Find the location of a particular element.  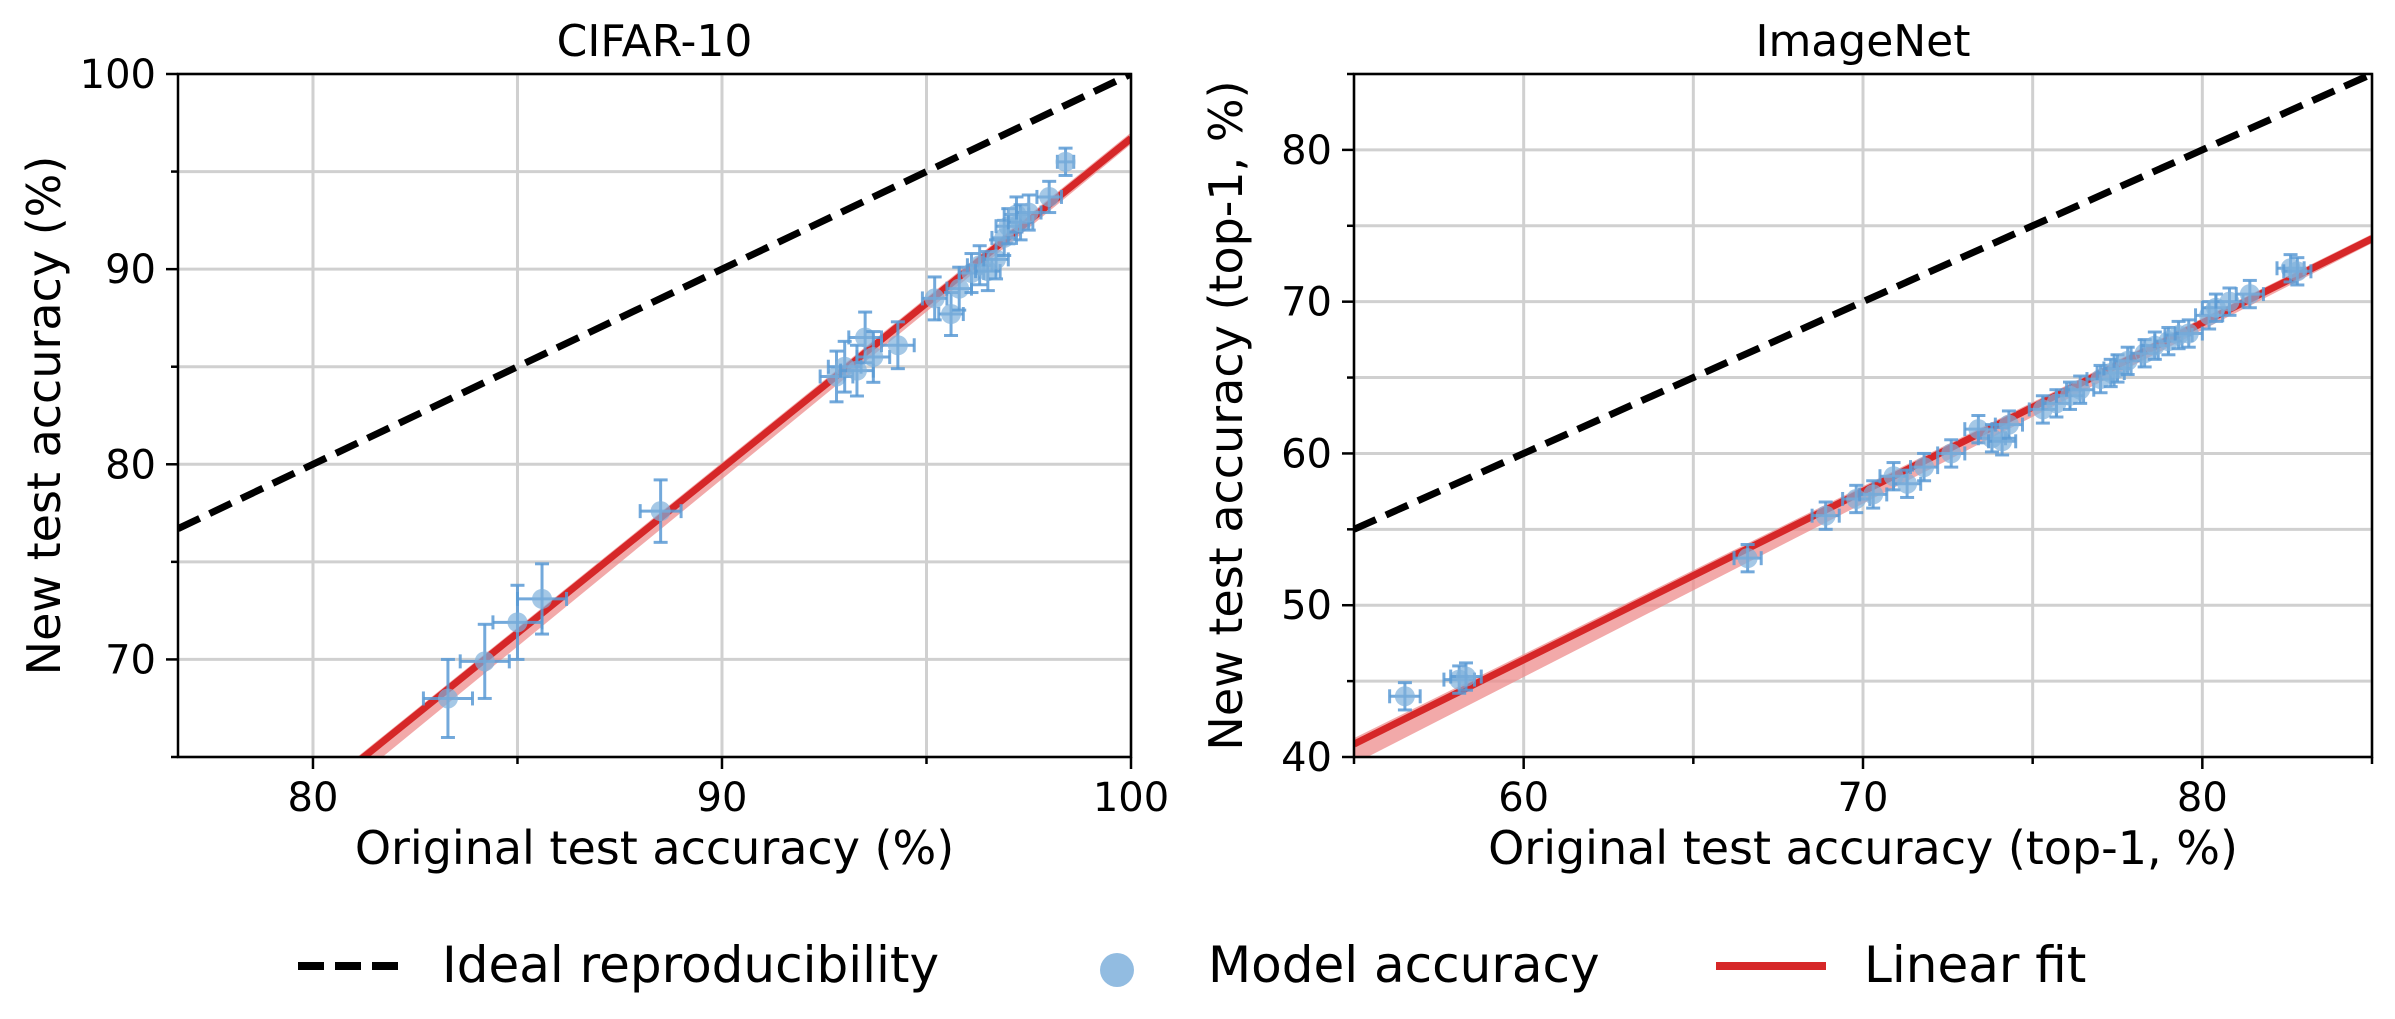

legend-ideal-label: Ideal reproducibility is located at coordinates (690, 965).